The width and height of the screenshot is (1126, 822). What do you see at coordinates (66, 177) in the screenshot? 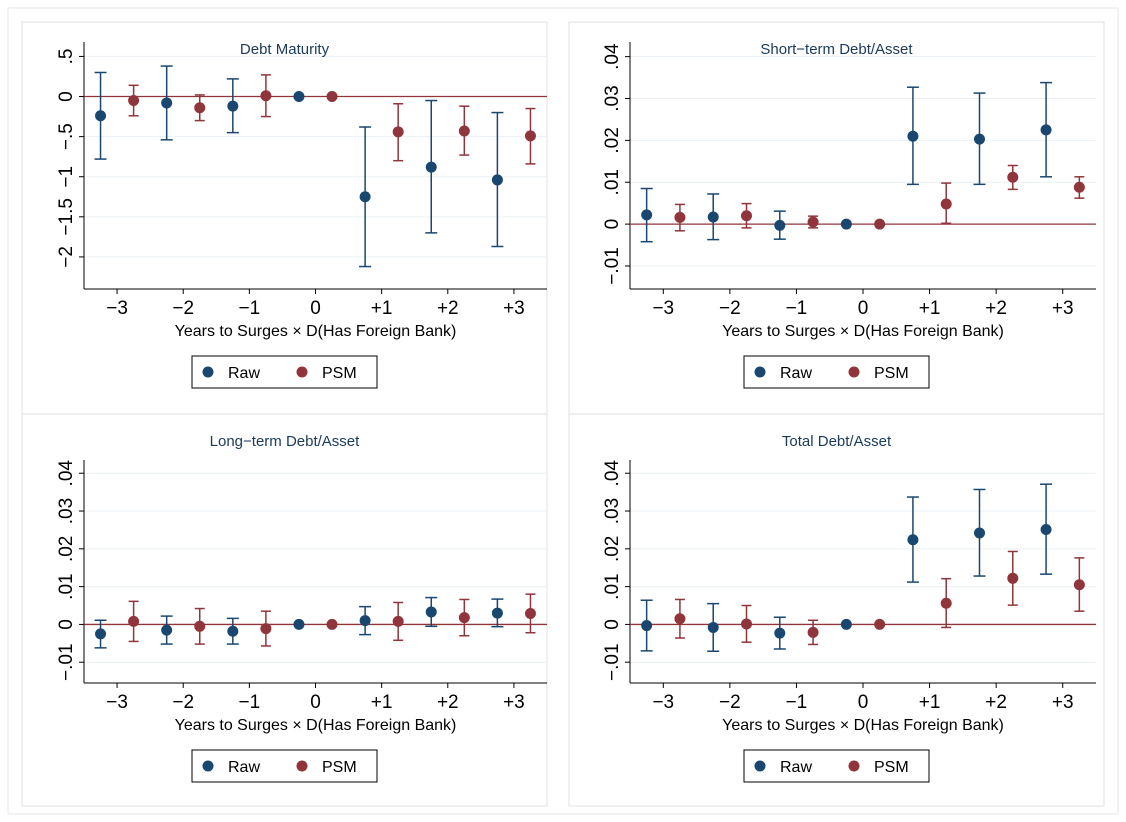
I see `y-tick-label: −1` at bounding box center [66, 177].